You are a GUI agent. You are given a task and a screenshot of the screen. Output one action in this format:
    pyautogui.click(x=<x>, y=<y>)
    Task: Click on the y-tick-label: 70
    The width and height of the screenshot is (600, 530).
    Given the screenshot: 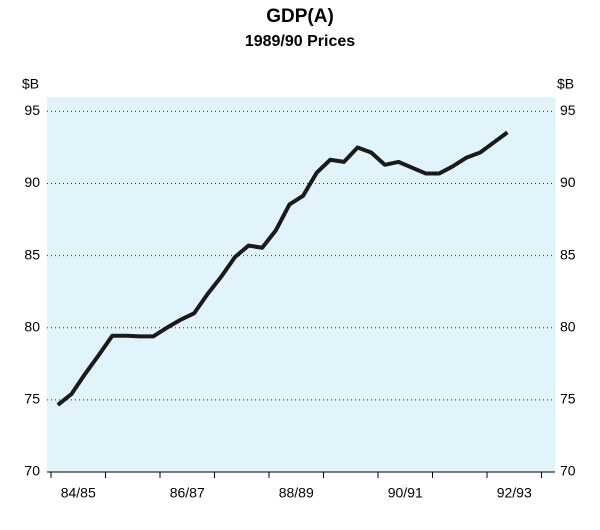 What is the action you would take?
    pyautogui.click(x=32, y=471)
    